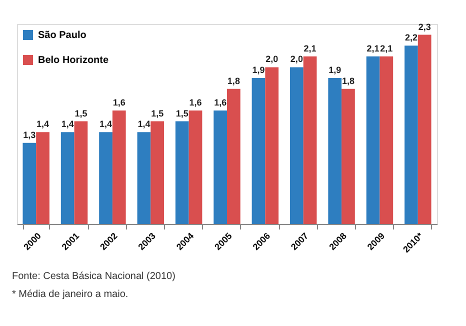  What do you see at coordinates (70, 294) in the screenshot?
I see `text: * Média de janeiro a maio.` at bounding box center [70, 294].